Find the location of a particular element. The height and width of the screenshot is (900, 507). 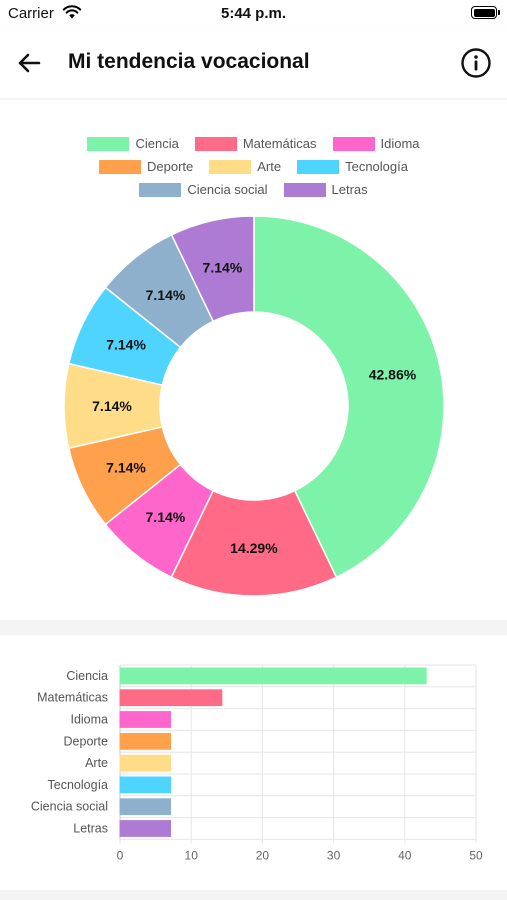

x-tick-label: 0 is located at coordinates (120, 855).